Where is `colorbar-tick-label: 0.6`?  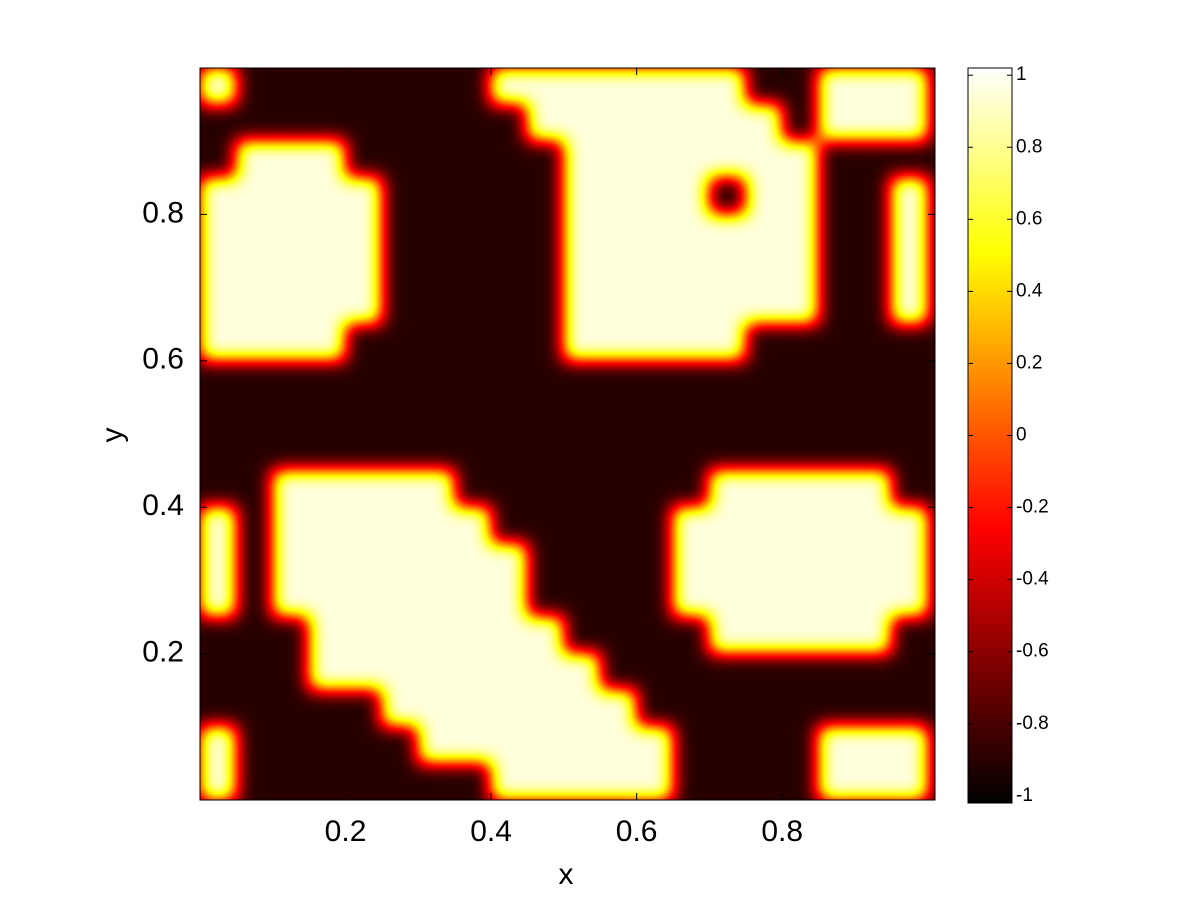
colorbar-tick-label: 0.6 is located at coordinates (1029, 218).